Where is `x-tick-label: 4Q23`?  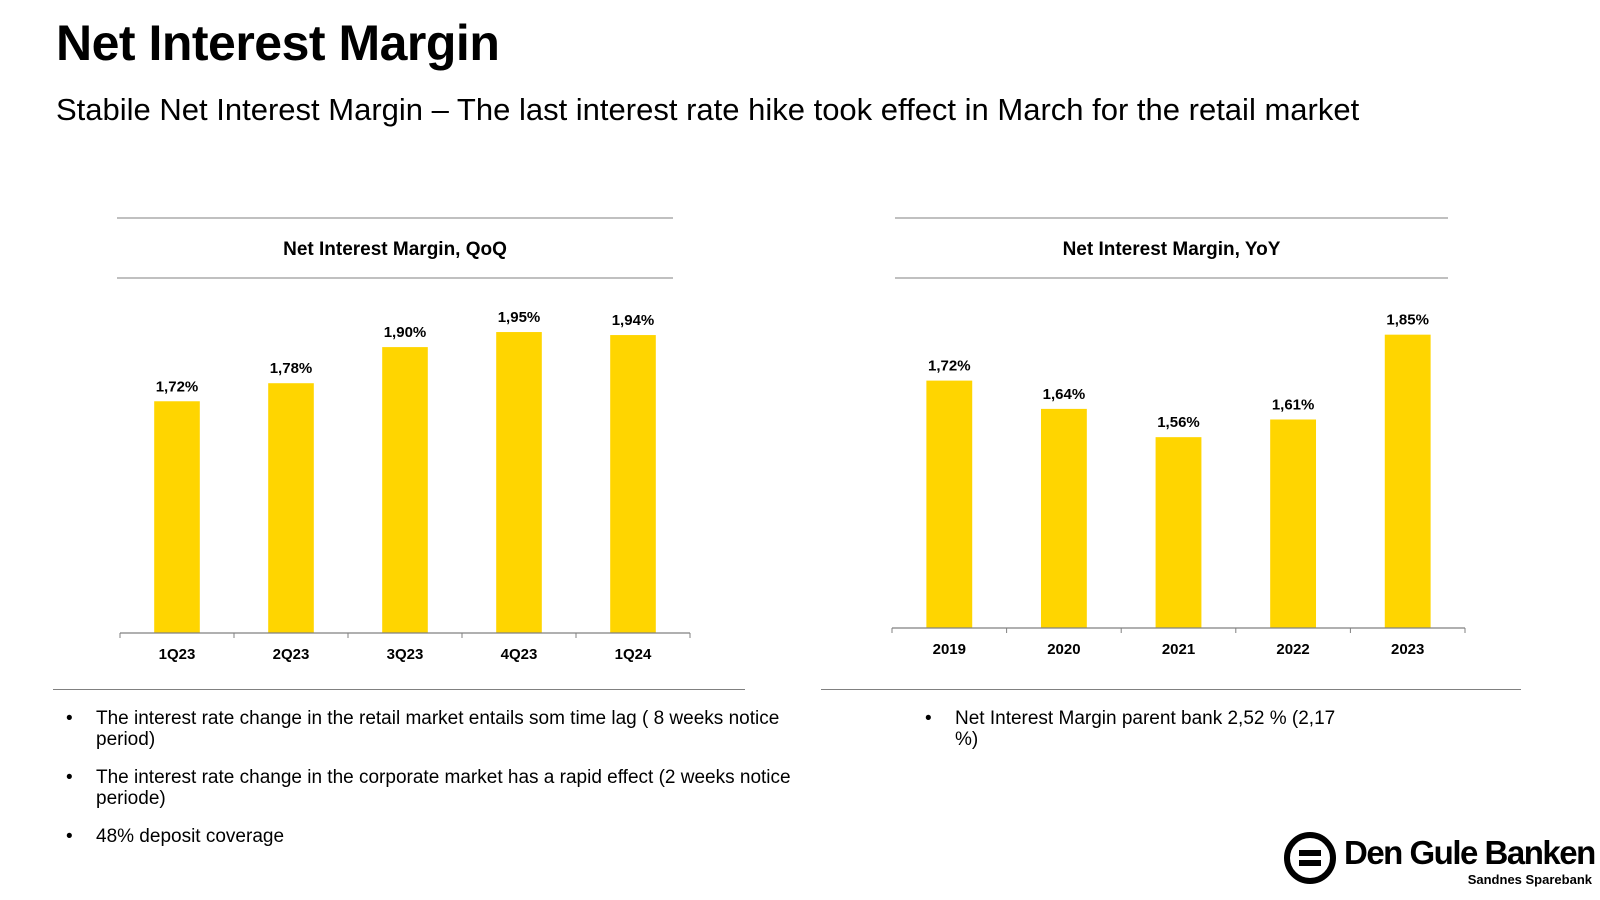 x-tick-label: 4Q23 is located at coordinates (519, 654).